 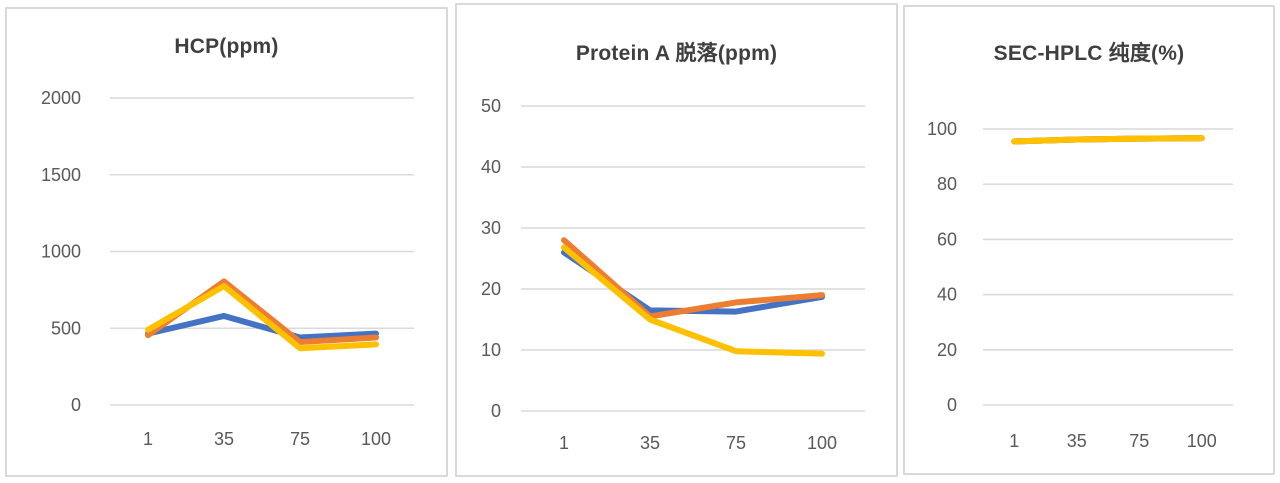 What do you see at coordinates (491, 350) in the screenshot?
I see `y-tick-label: 10` at bounding box center [491, 350].